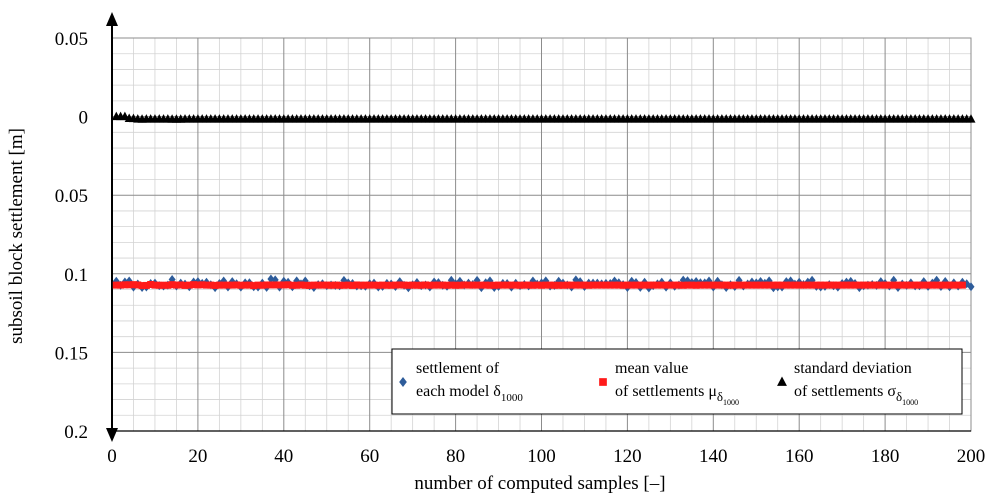 This screenshot has width=998, height=493. I want to click on y-axis-bottom-arrow, so click(112, 435).